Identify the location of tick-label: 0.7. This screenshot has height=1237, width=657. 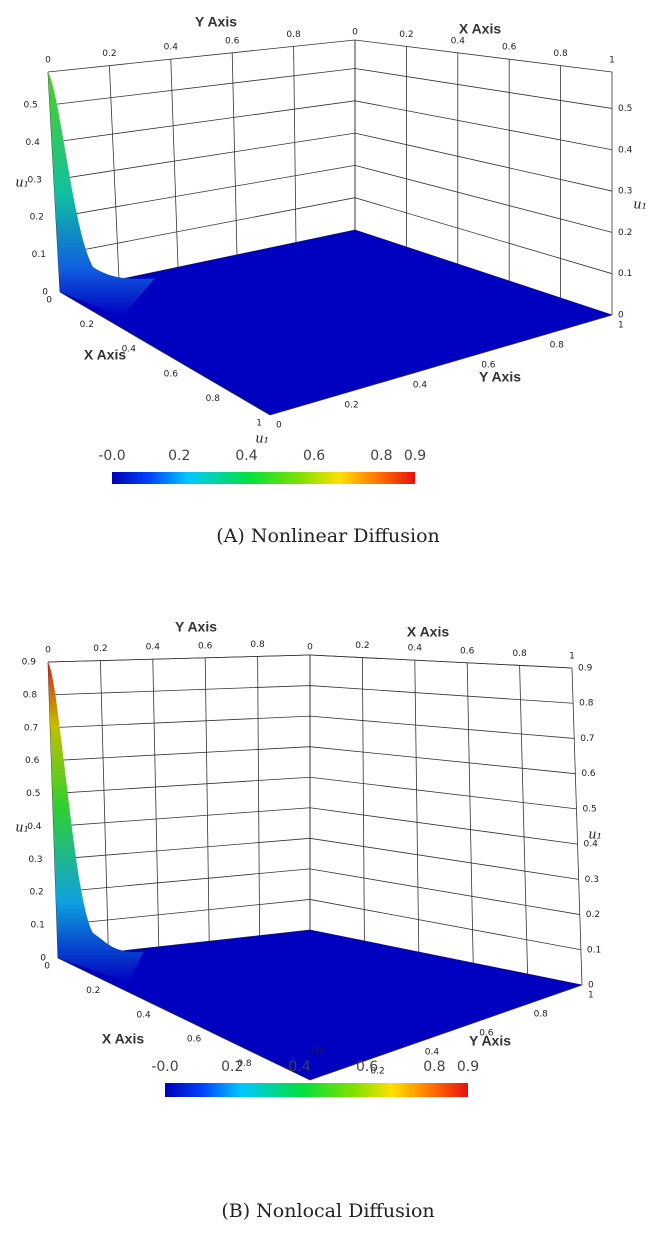
(31, 728).